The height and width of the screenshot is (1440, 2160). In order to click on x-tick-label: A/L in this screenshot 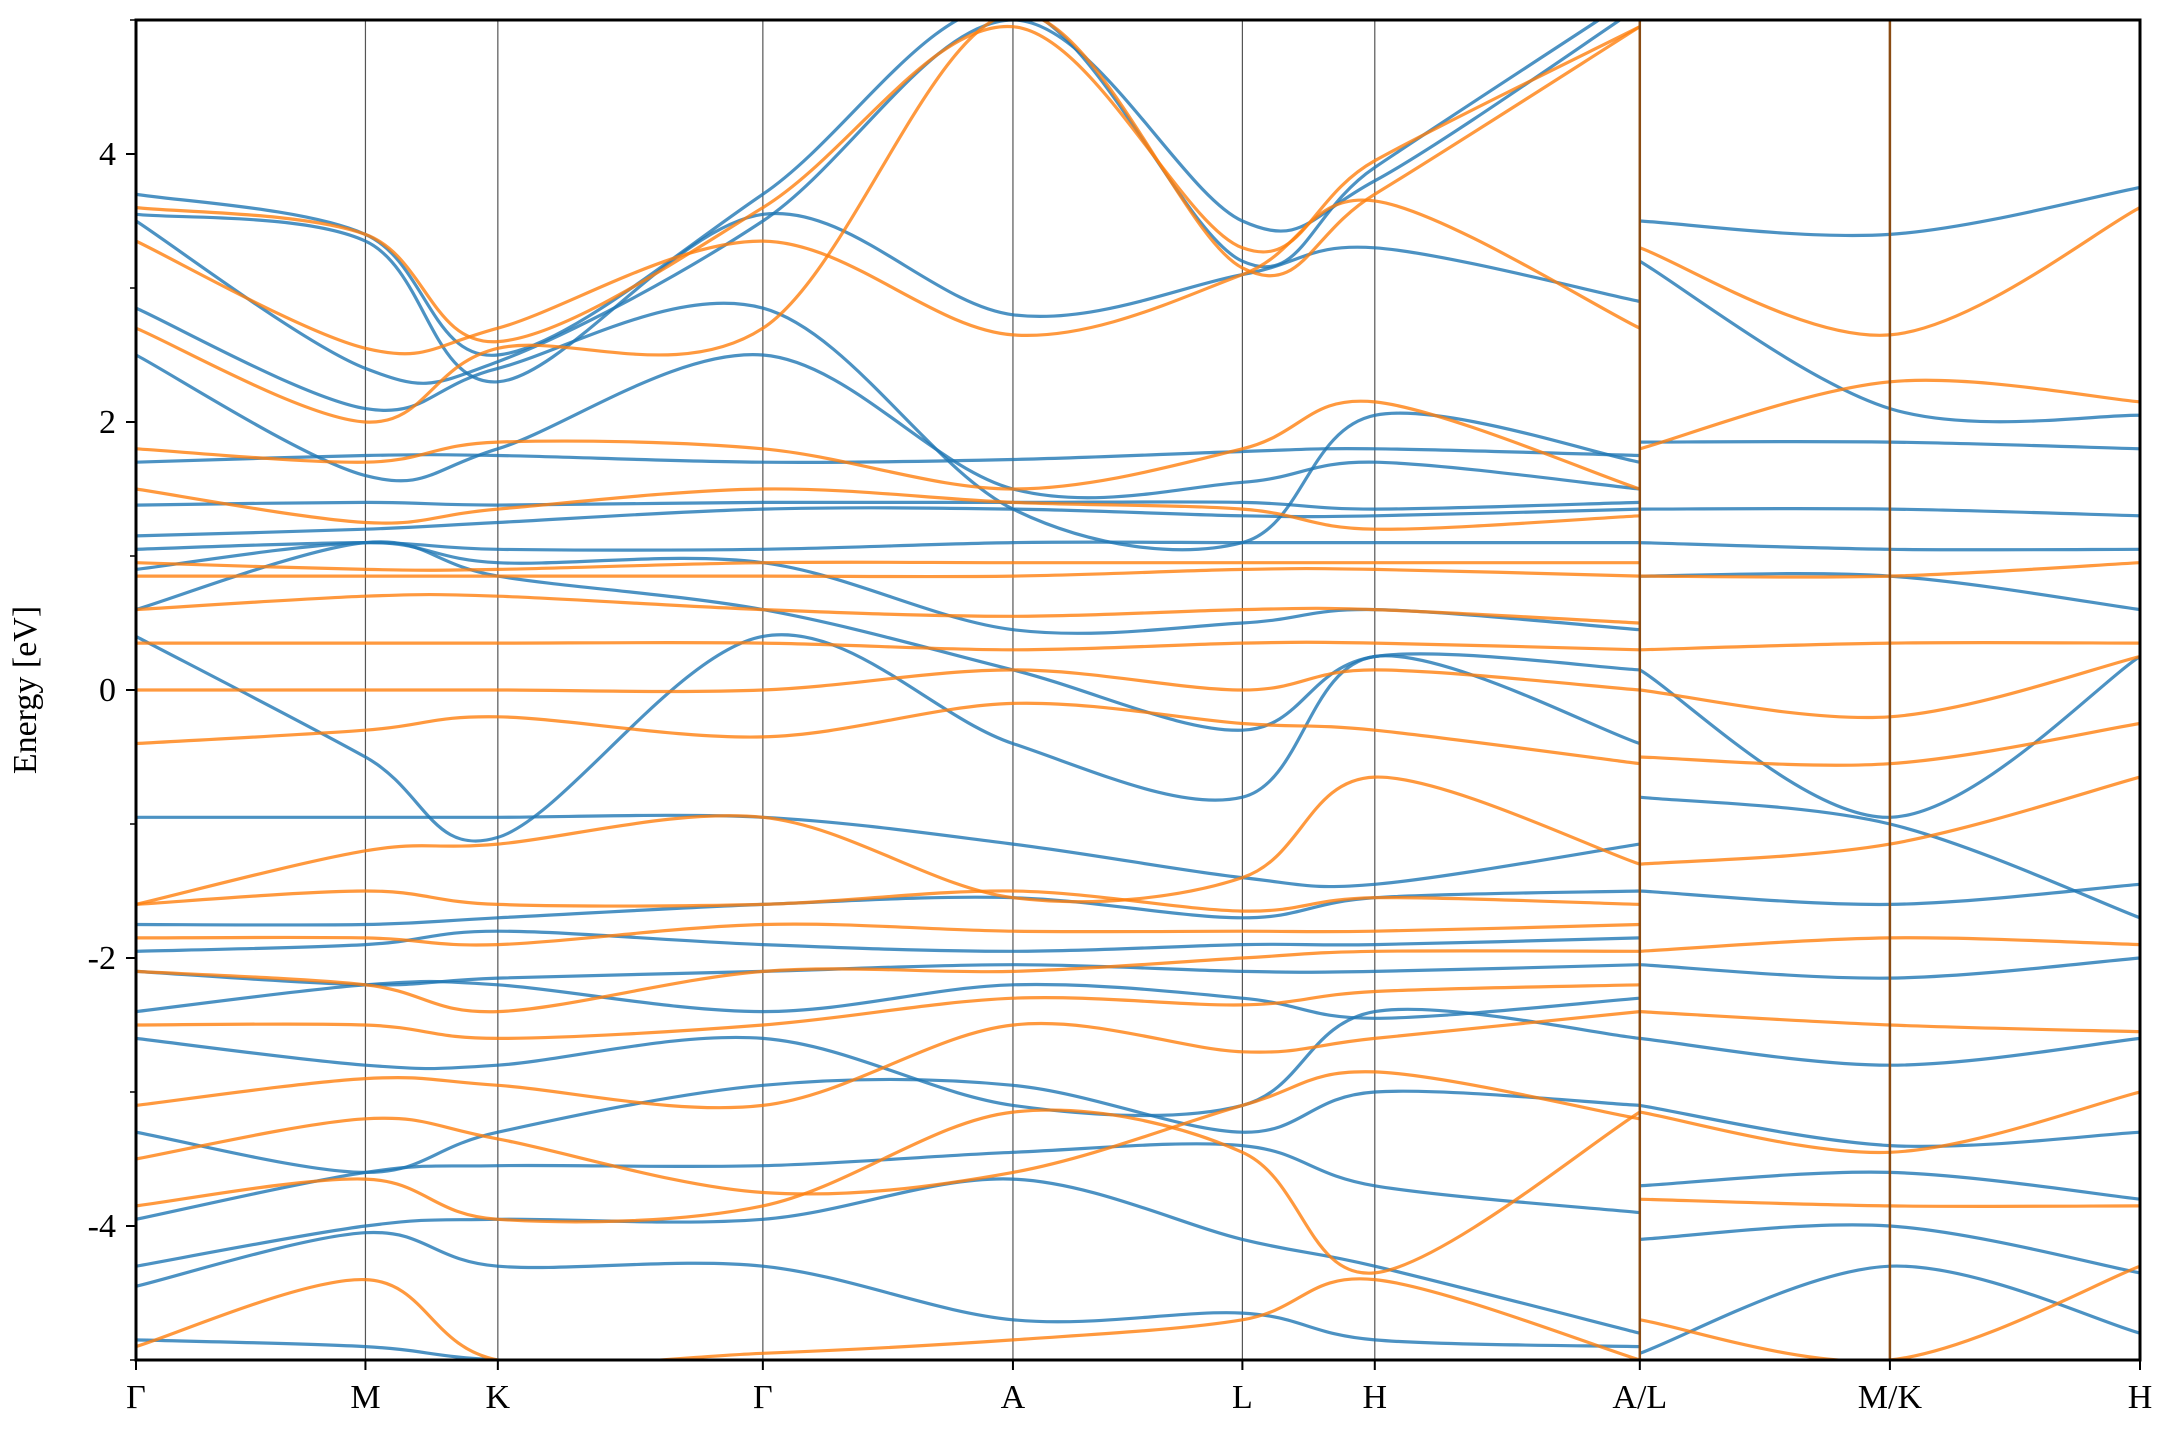, I will do `click(1639, 1397)`.